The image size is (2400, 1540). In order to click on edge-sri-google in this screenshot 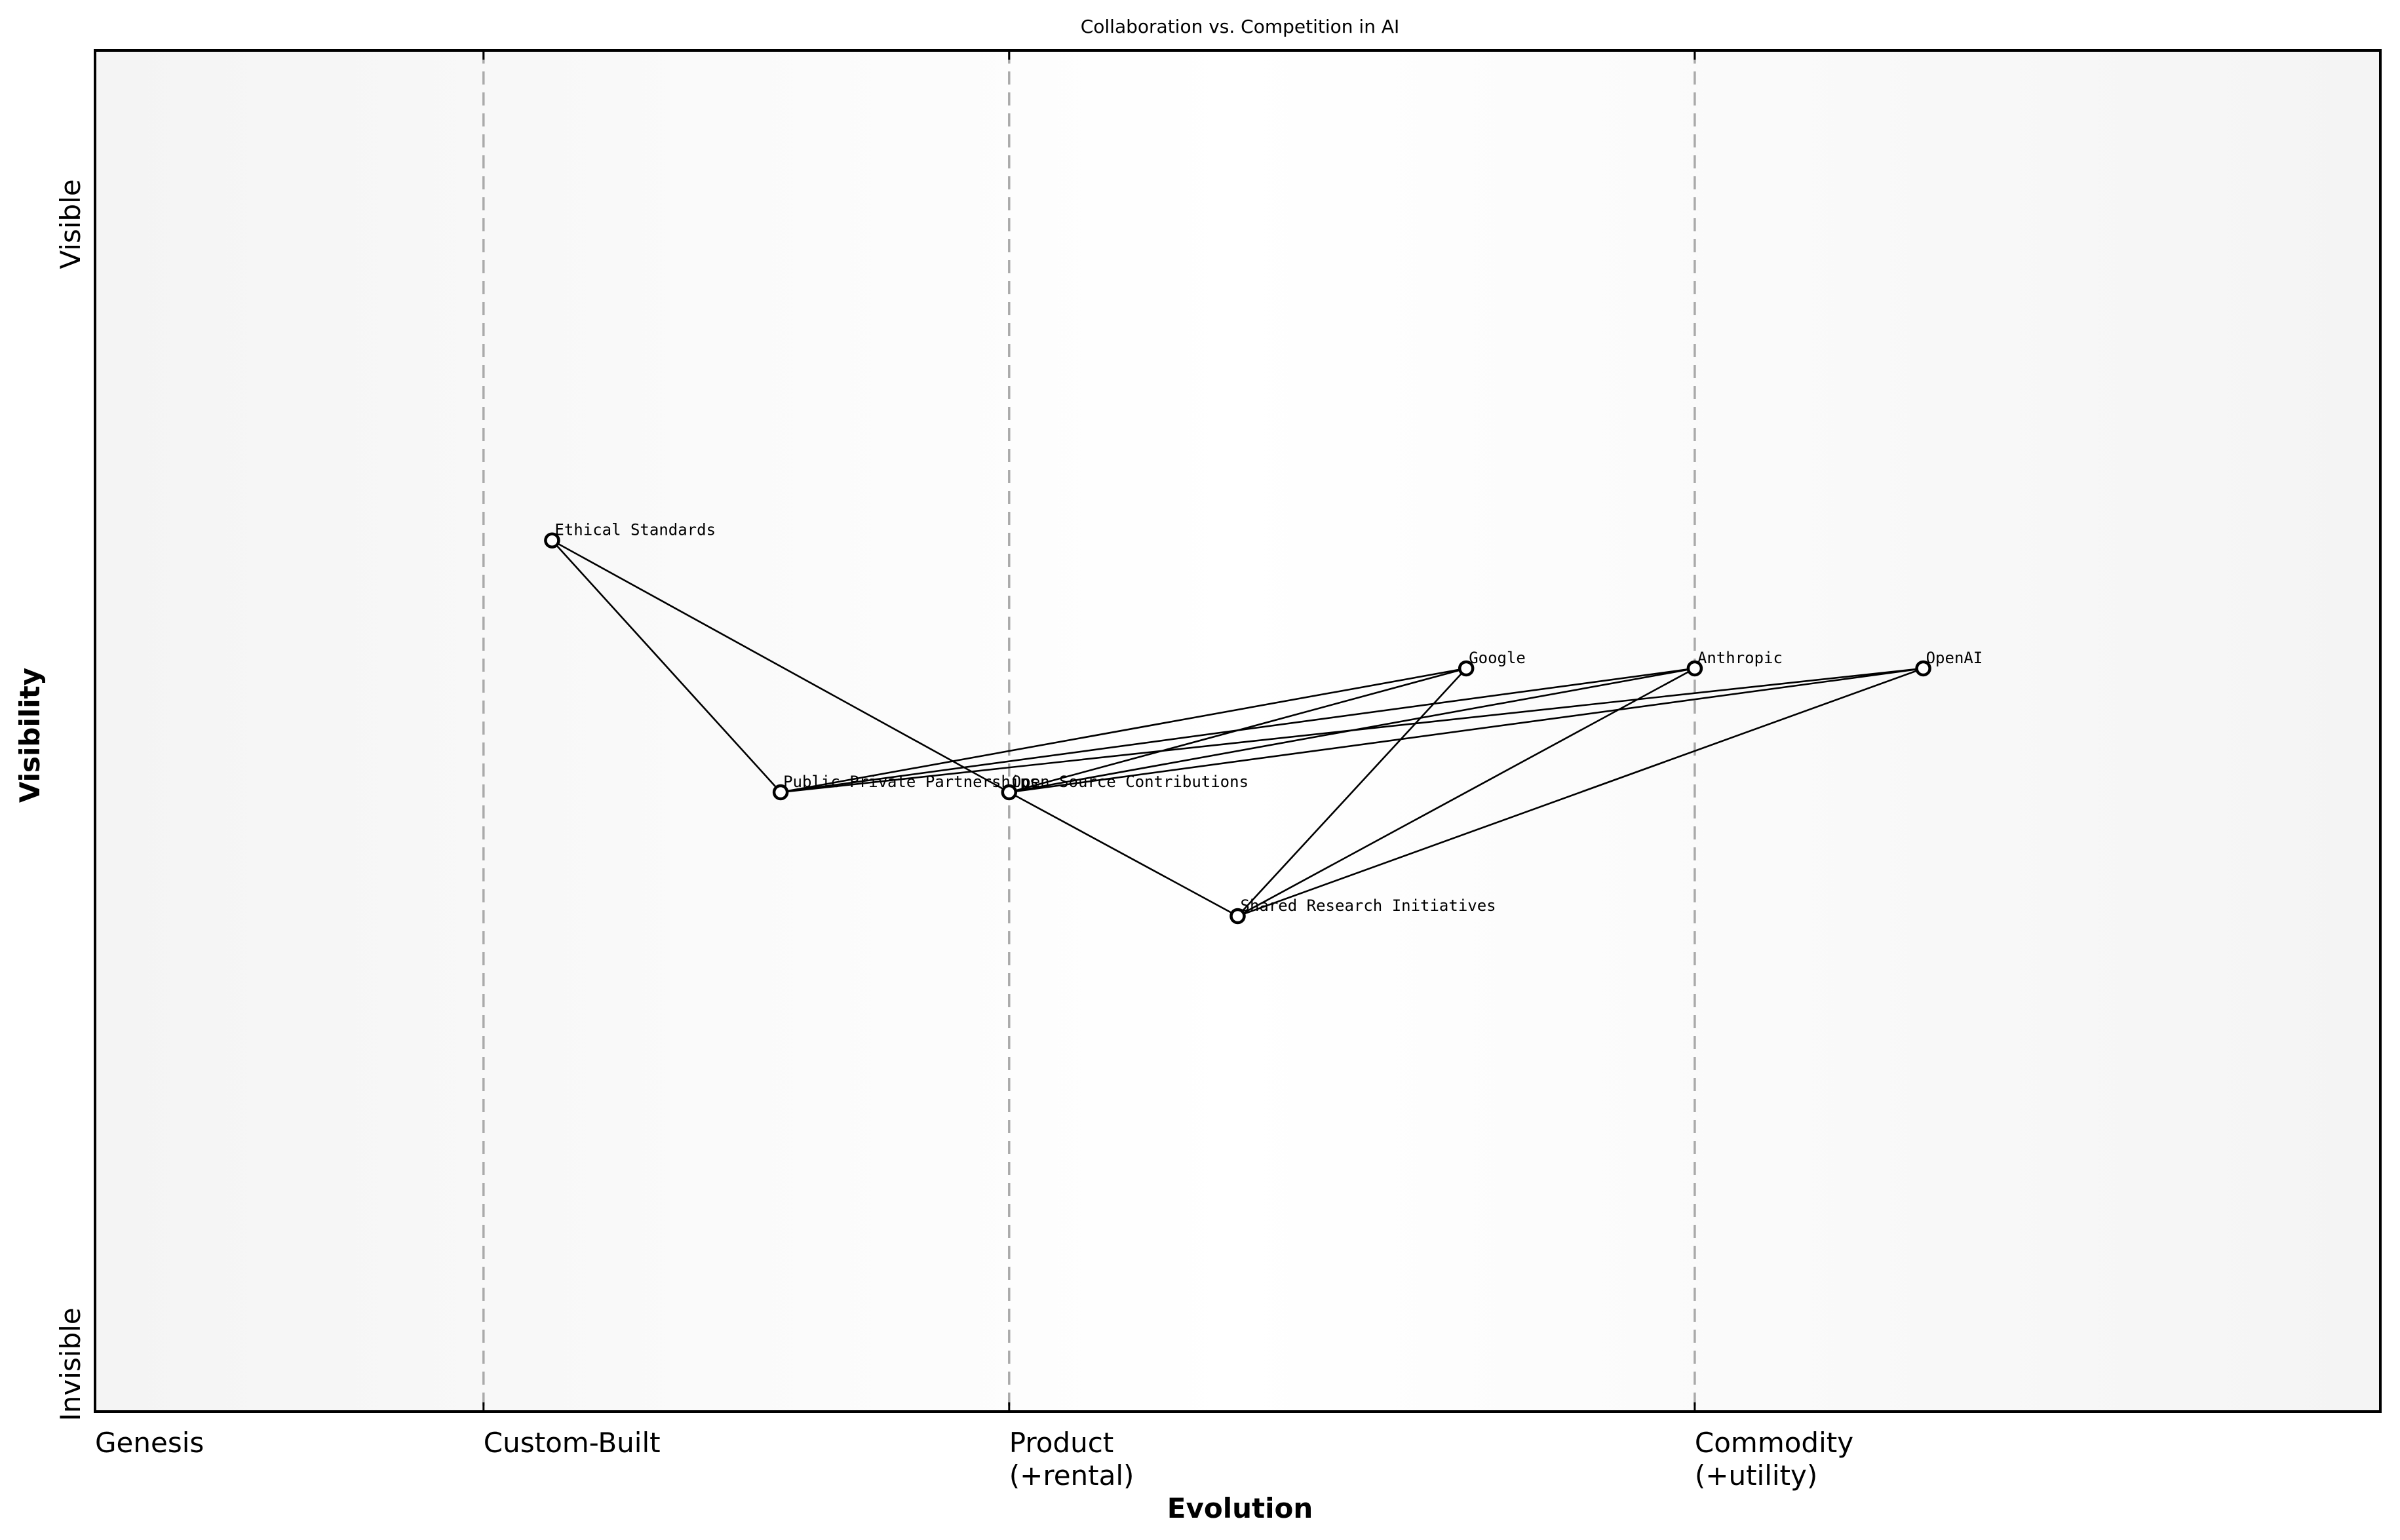, I will do `click(1352, 792)`.